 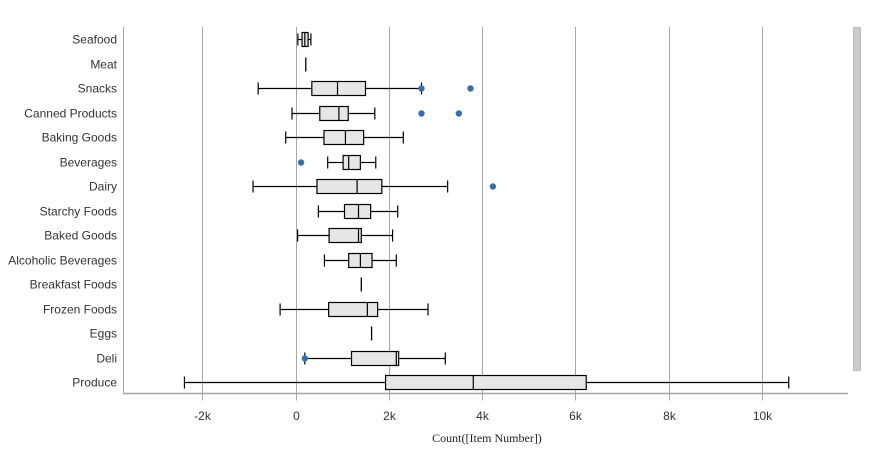 What do you see at coordinates (94, 383) in the screenshot?
I see `category-label: Produce` at bounding box center [94, 383].